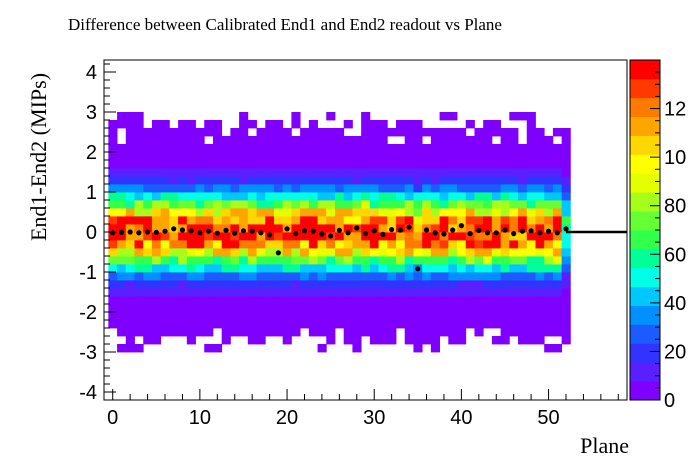 This screenshot has height=472, width=696. Describe the element at coordinates (374, 418) in the screenshot. I see `x-tick-label: 30` at that location.